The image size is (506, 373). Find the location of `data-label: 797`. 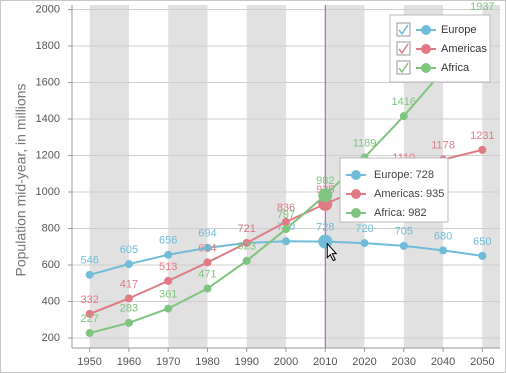

data-label: 797 is located at coordinates (286, 215).